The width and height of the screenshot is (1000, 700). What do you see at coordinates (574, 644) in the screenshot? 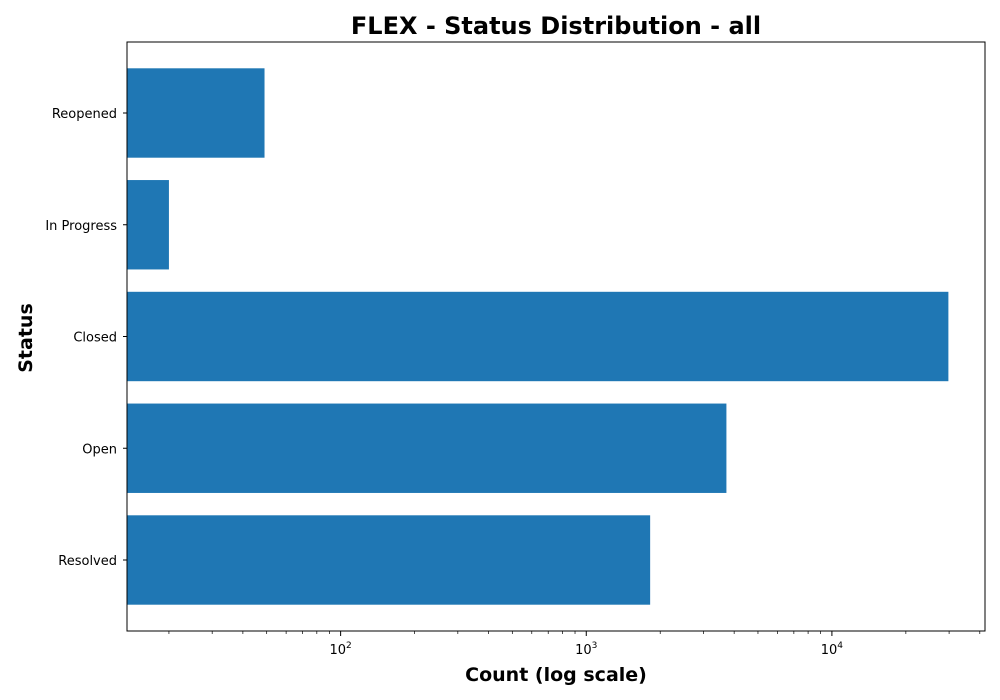
I see `x-axis-ticks: 10² 10³ 104` at bounding box center [574, 644].